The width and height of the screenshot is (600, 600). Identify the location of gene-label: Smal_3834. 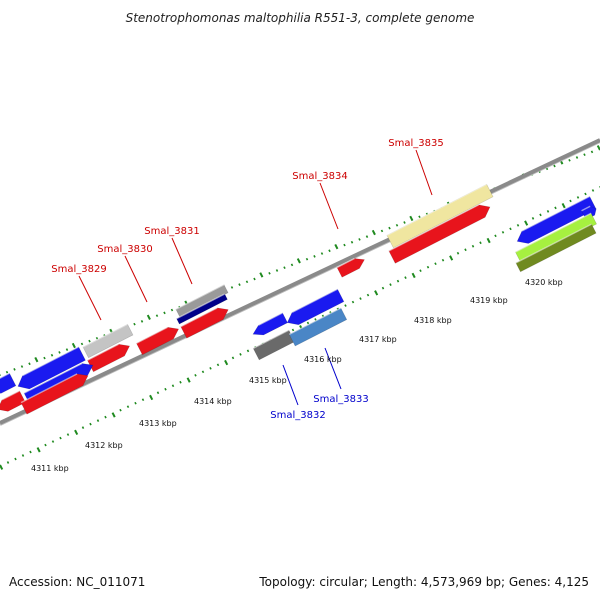
(319, 176).